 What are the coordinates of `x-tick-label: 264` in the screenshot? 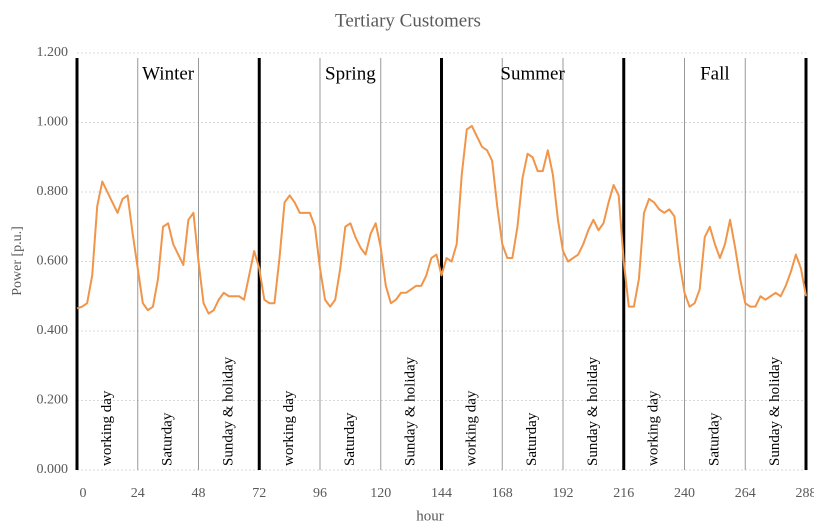 It's located at (745, 493).